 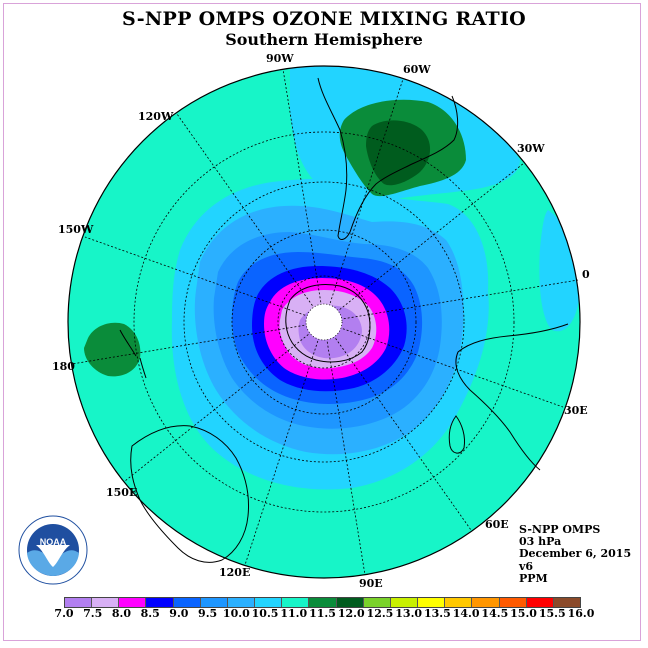 What do you see at coordinates (581, 613) in the screenshot?
I see `colorbar-tick-label: 16.0` at bounding box center [581, 613].